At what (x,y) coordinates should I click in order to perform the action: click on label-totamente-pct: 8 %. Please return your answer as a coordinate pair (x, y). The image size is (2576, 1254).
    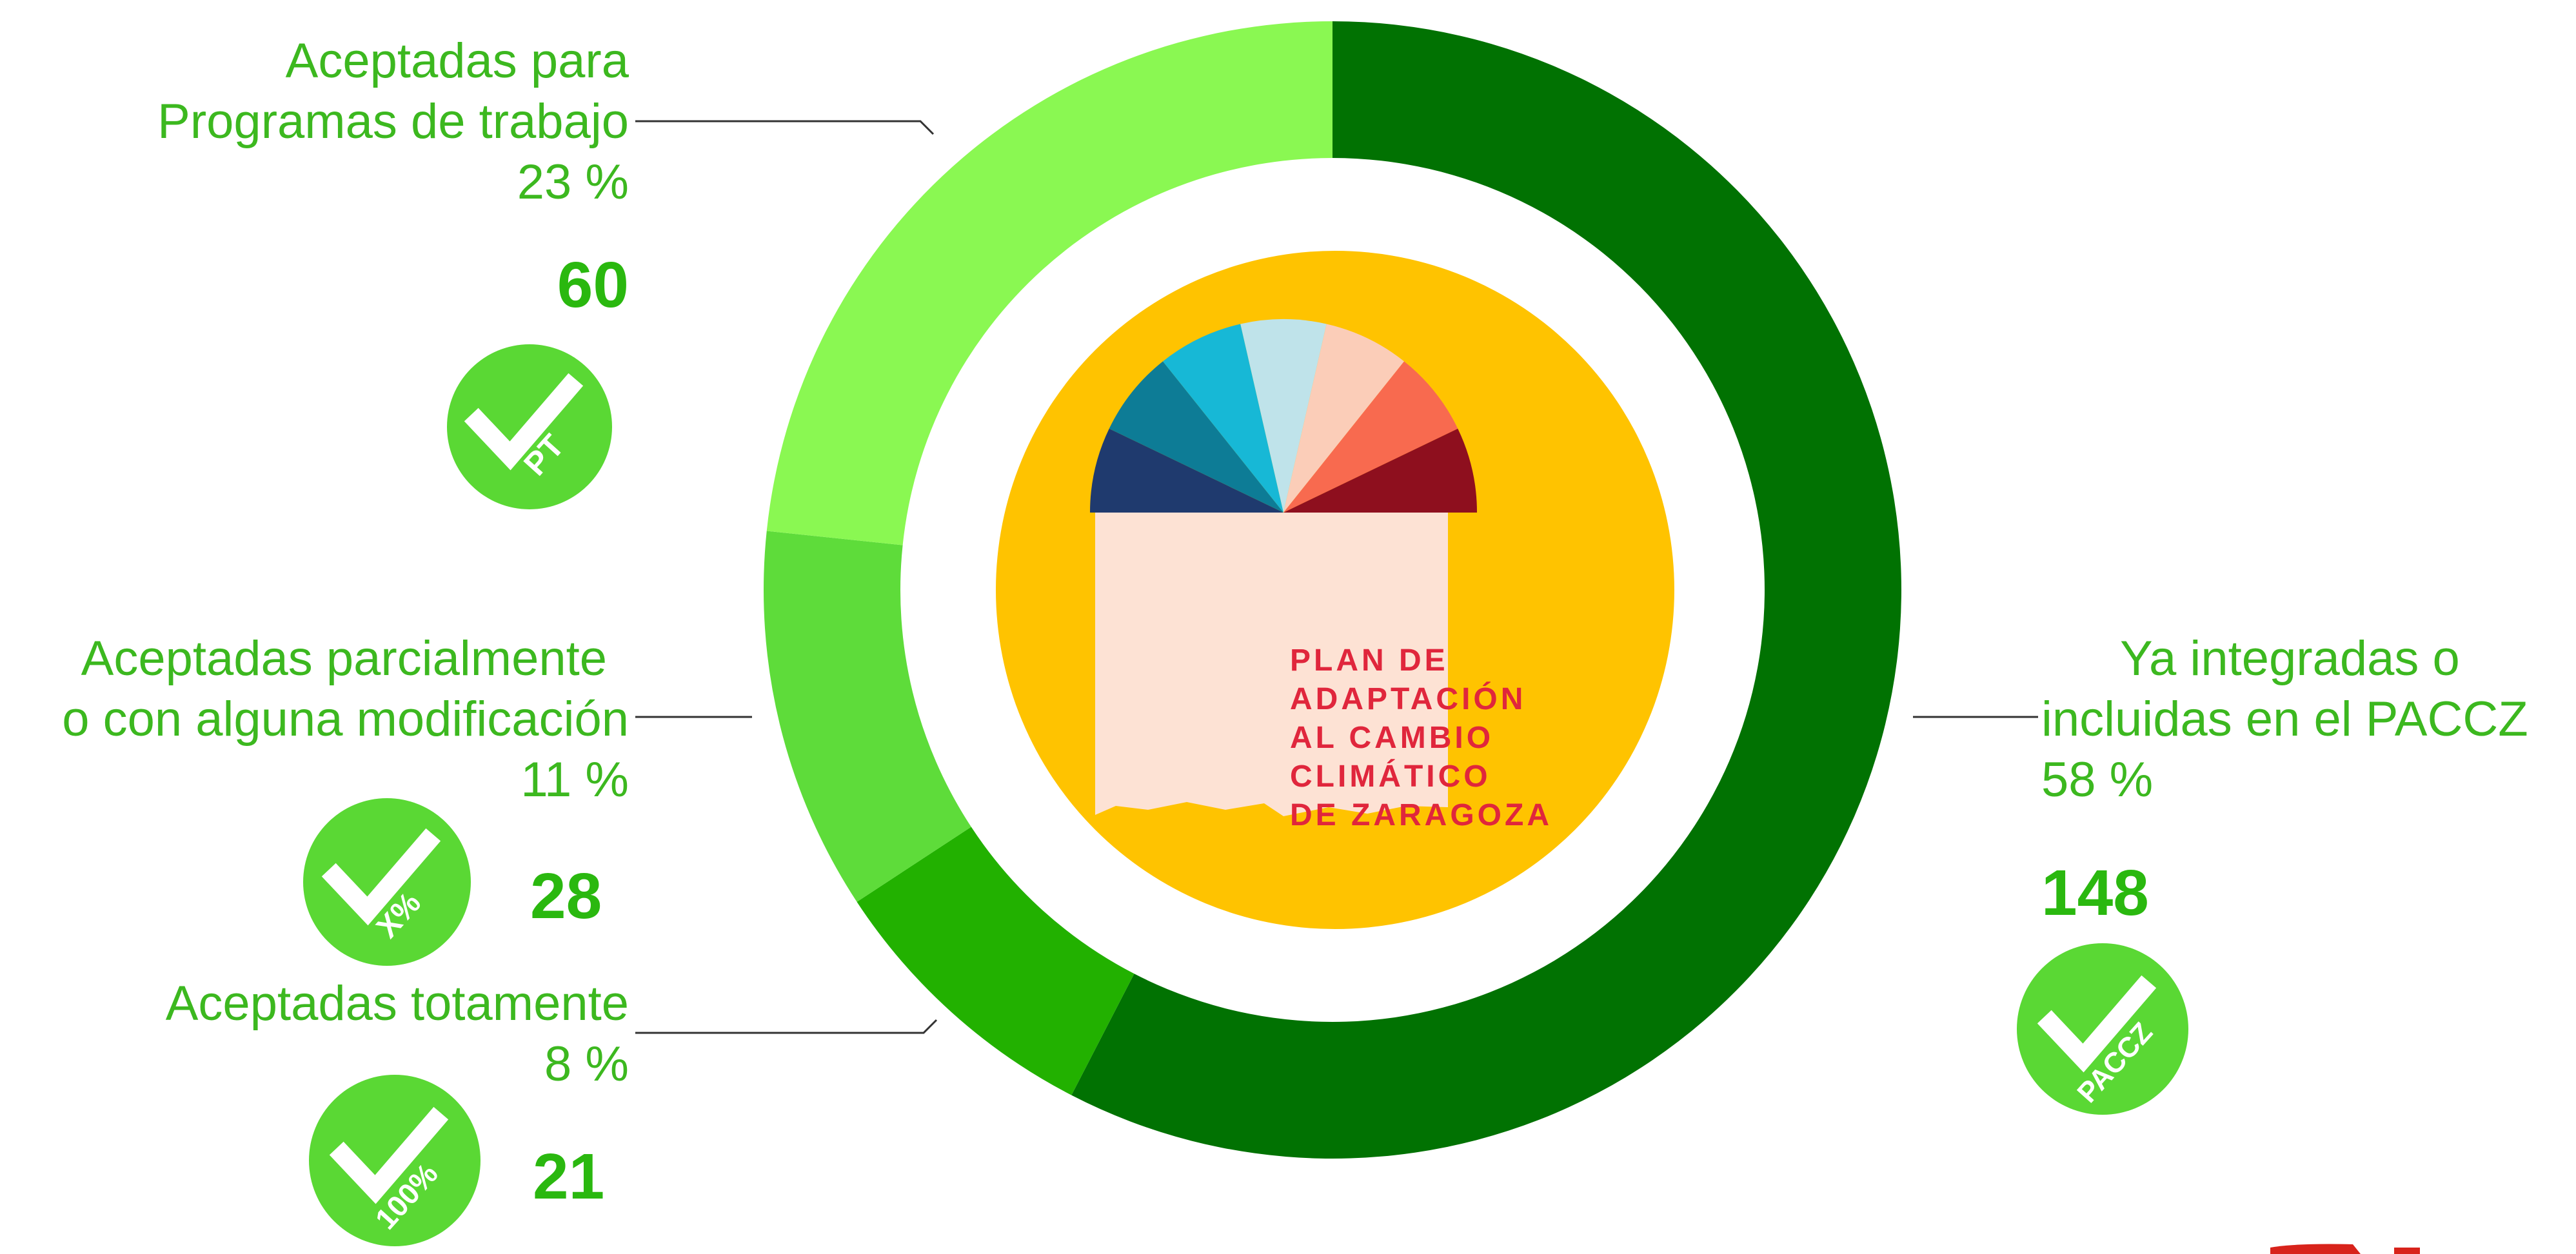
    Looking at the image, I should click on (586, 1064).